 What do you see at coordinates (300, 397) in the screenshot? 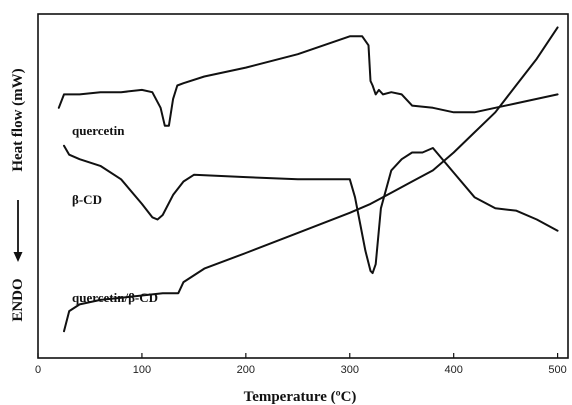
I see `x-axis-title: Temperature (ºC)` at bounding box center [300, 397].